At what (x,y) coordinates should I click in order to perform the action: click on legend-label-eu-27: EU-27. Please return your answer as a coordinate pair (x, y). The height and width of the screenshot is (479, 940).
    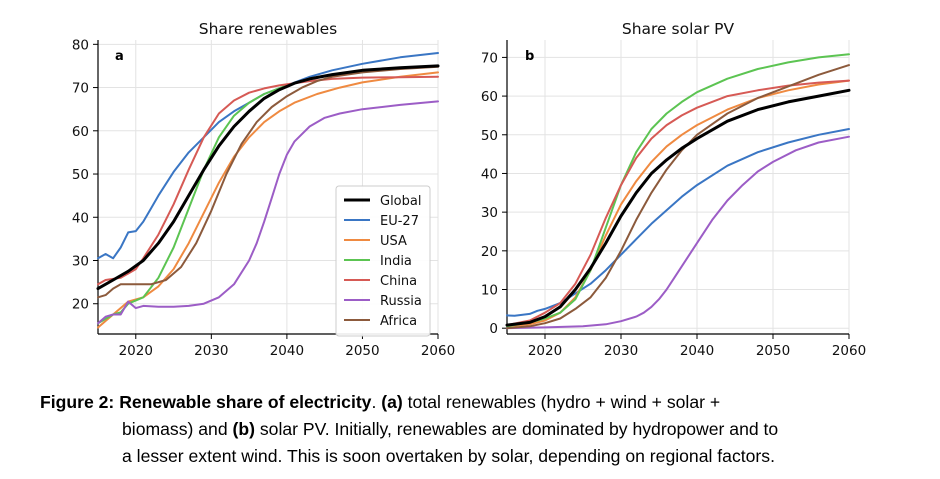
    Looking at the image, I should click on (399, 221).